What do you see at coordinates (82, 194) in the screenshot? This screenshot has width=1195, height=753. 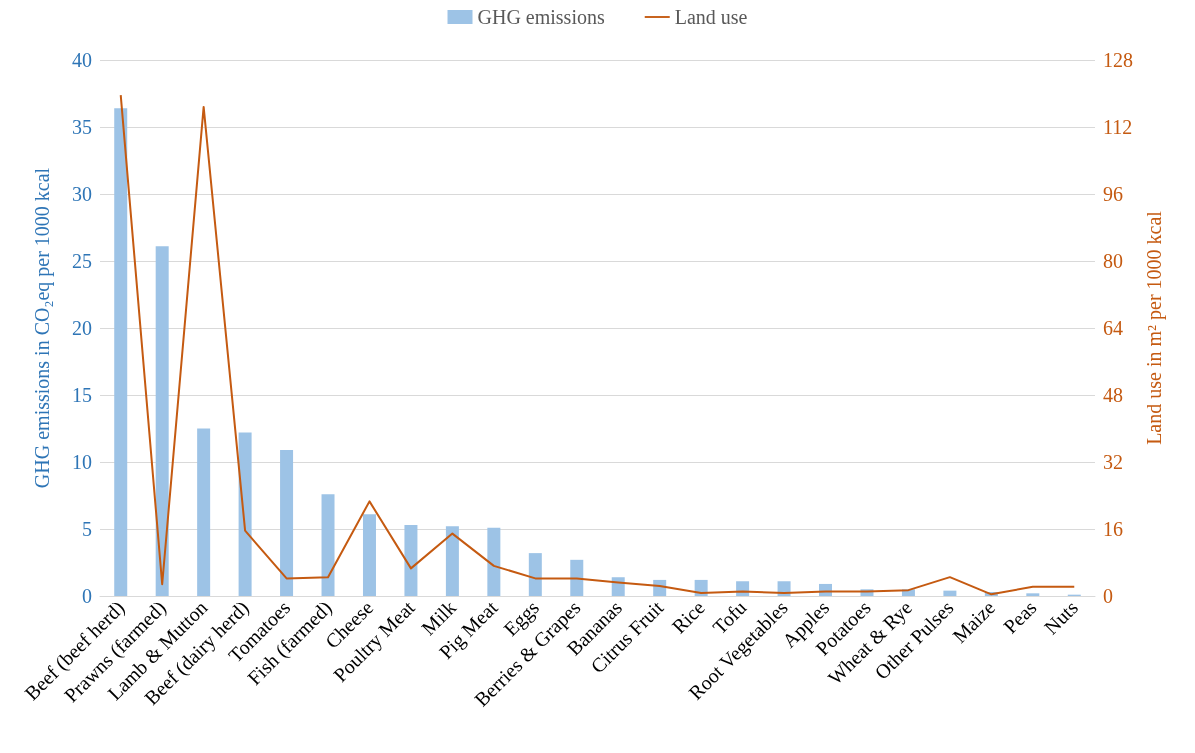 I see `y-tick-label: 30` at bounding box center [82, 194].